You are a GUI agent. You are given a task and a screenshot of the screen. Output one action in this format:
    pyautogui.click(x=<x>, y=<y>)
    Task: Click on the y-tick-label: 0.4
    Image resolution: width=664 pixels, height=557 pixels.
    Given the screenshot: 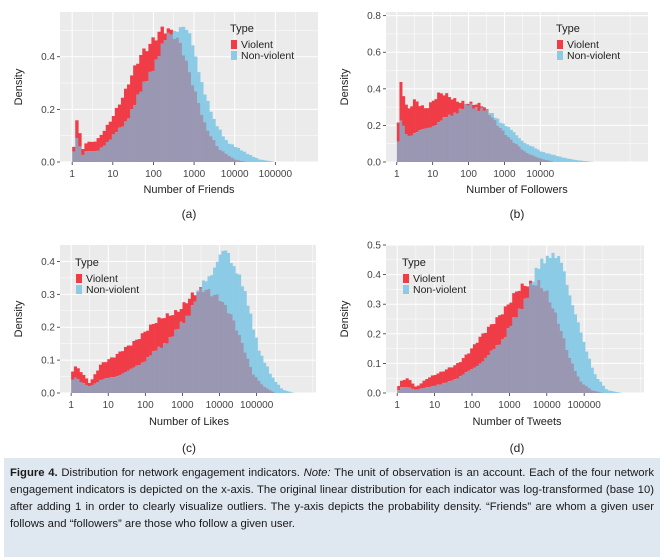 What is the action you would take?
    pyautogui.click(x=48, y=57)
    